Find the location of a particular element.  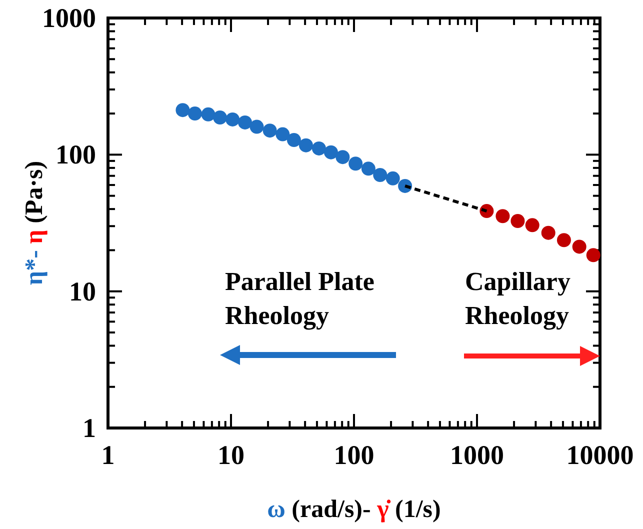

y-tick-label: 1000 is located at coordinates (69, 18).